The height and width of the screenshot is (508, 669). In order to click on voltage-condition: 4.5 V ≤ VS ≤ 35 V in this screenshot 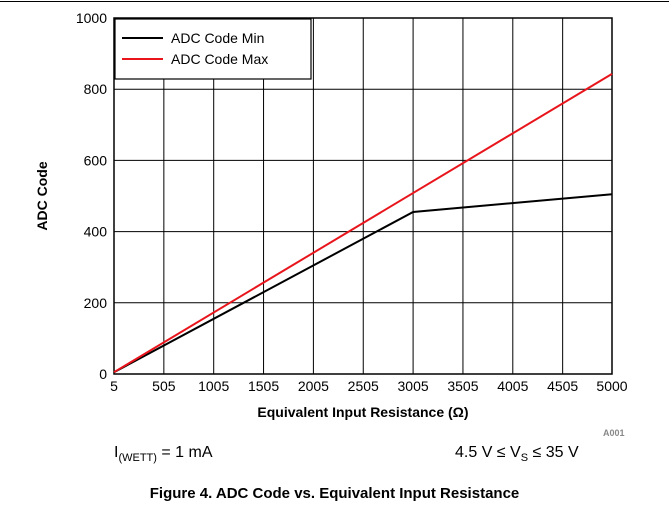, I will do `click(517, 455)`.